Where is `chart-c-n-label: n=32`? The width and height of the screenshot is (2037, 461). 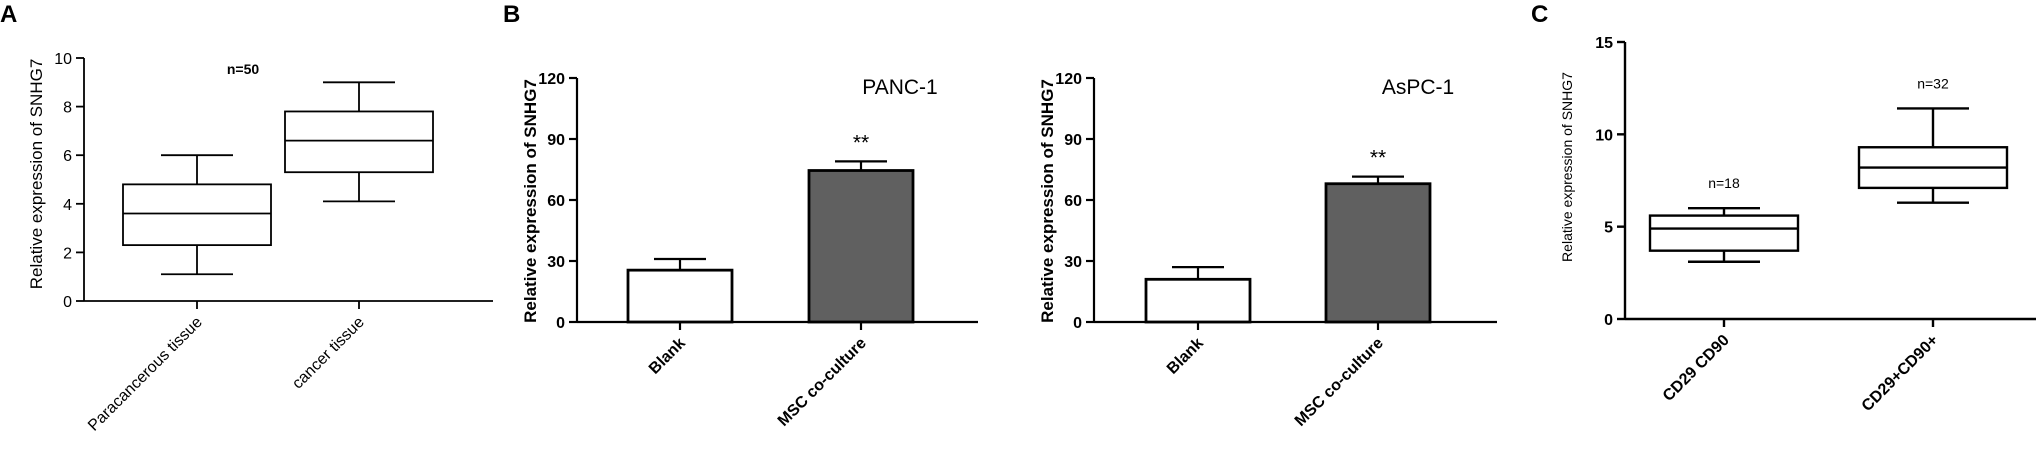 chart-c-n-label: n=32 is located at coordinates (1933, 83).